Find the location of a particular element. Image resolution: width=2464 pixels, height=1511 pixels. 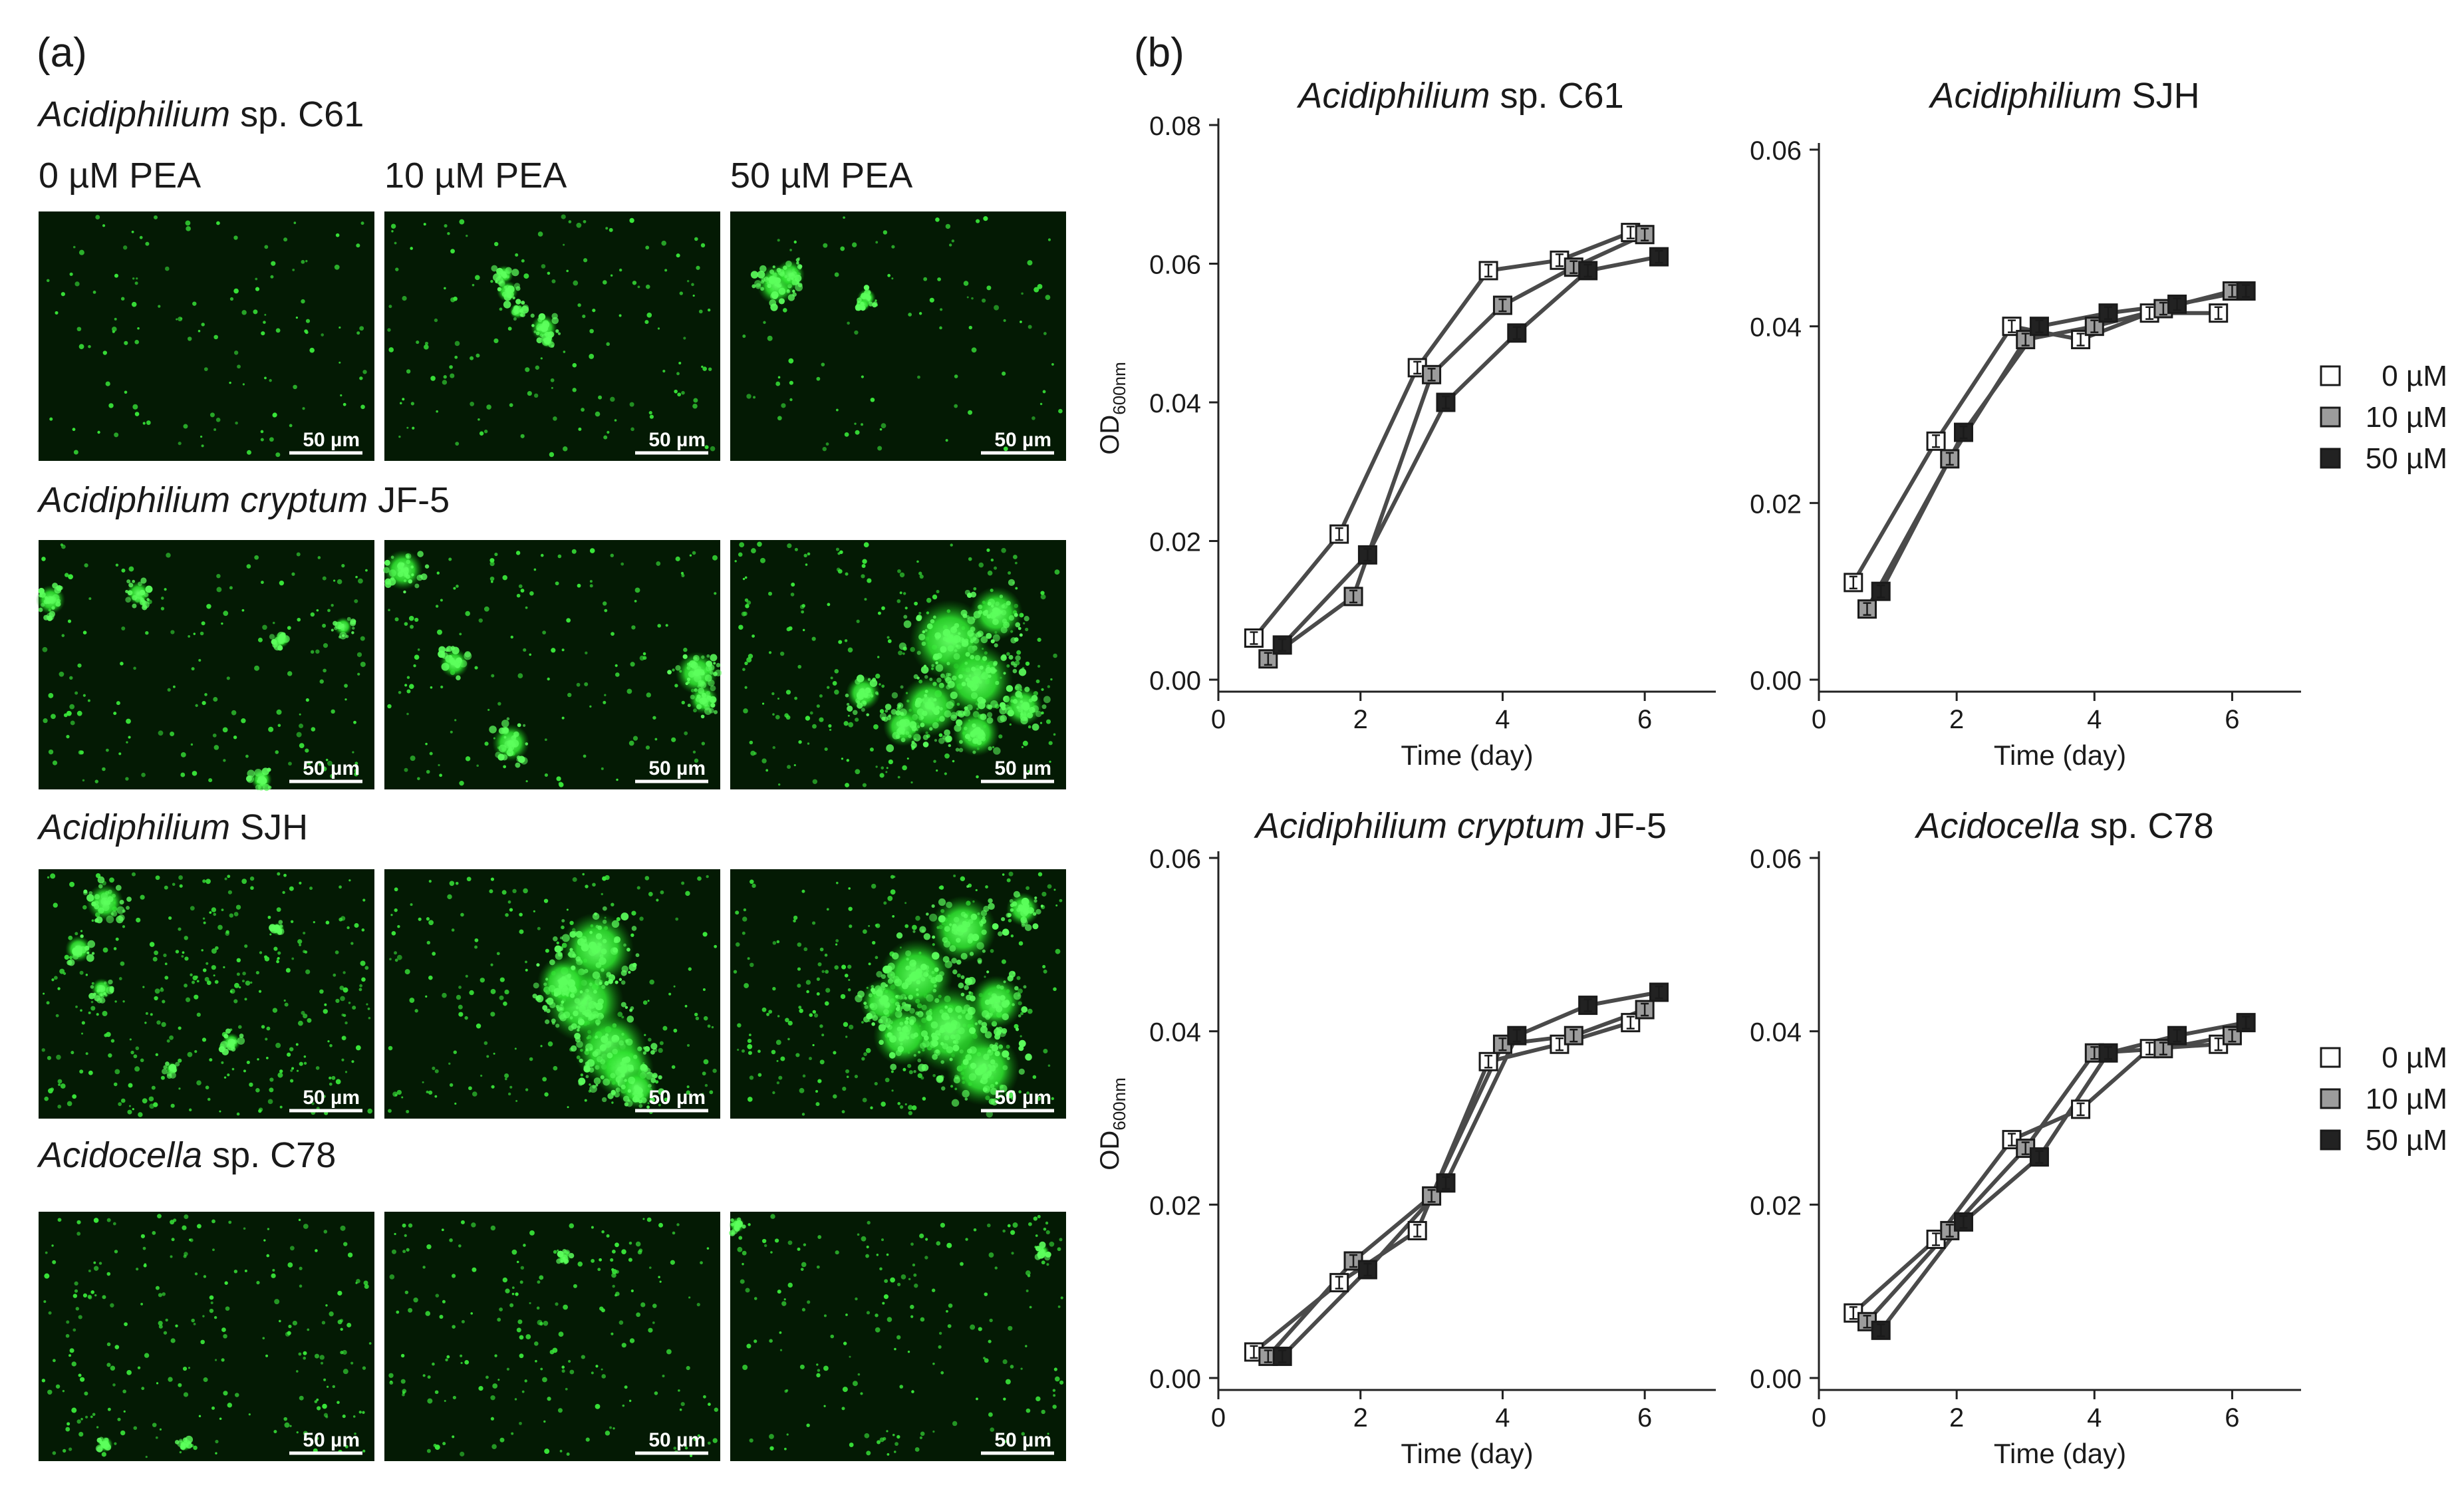

column-header-50: 50 µM PEA is located at coordinates (821, 176).